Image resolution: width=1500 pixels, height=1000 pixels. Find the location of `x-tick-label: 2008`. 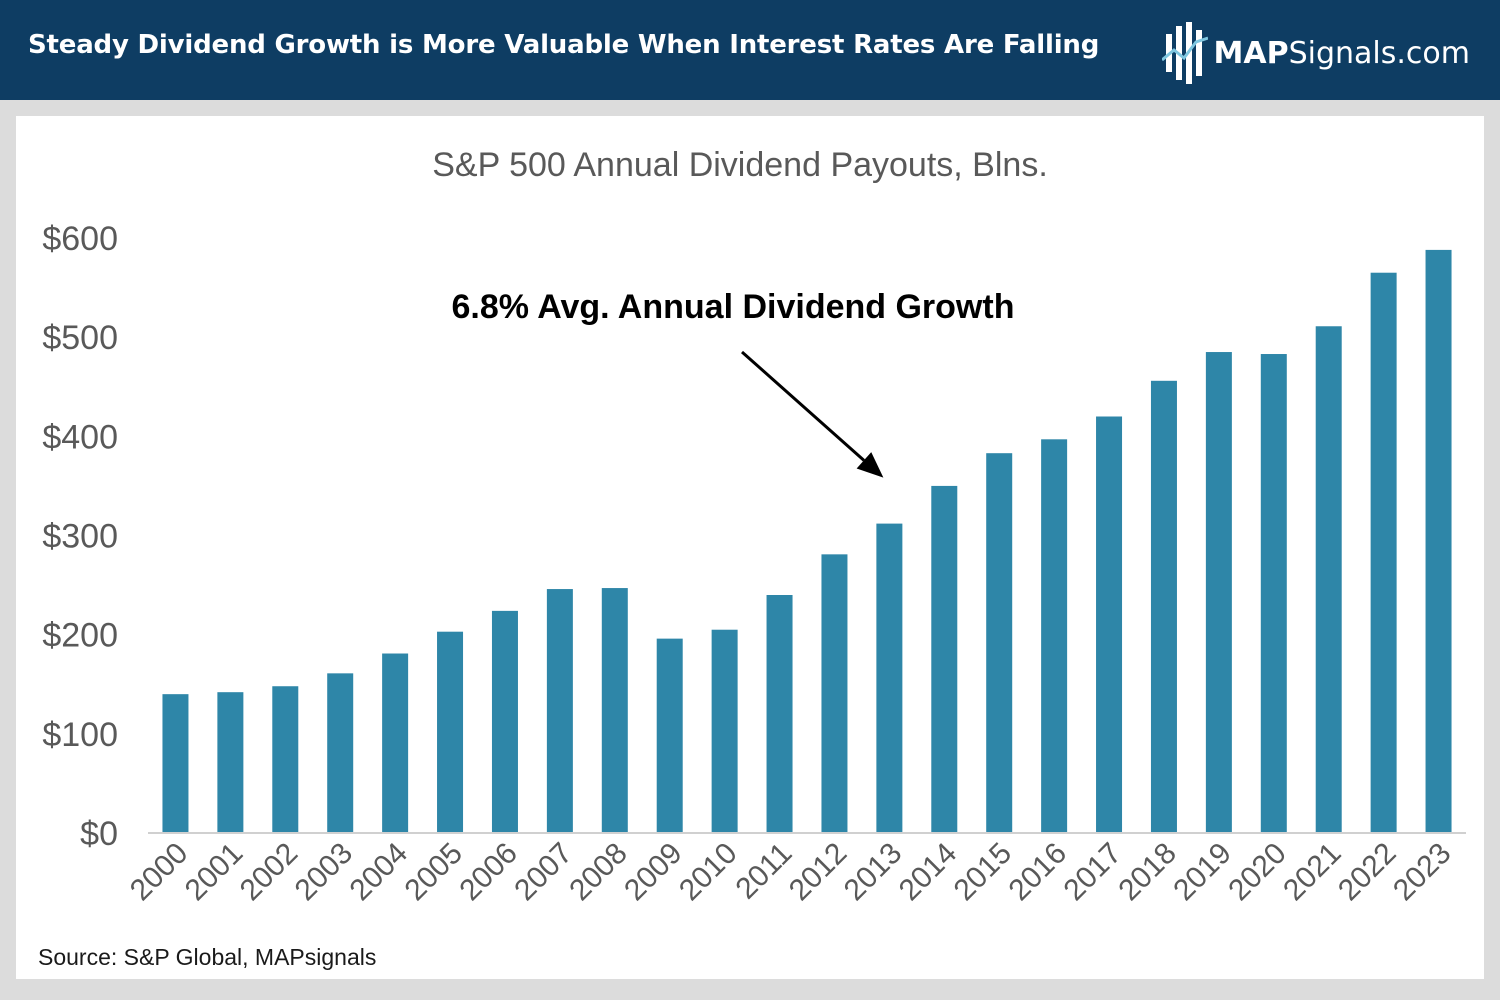

x-tick-label: 2008 is located at coordinates (598, 872).